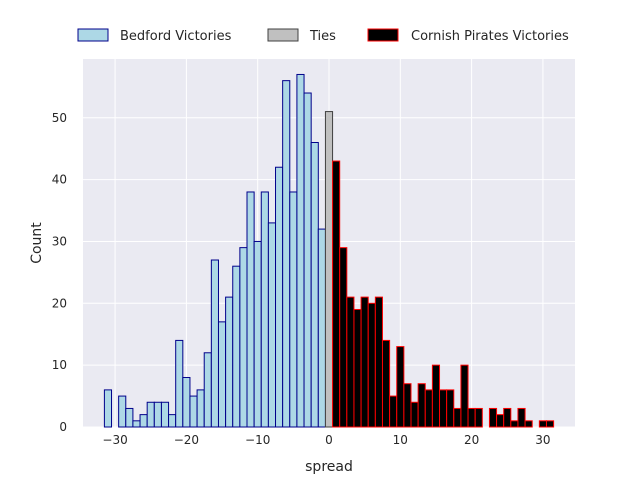  What do you see at coordinates (490, 36) in the screenshot?
I see `legend-label: Cornish Pirates Victories` at bounding box center [490, 36].